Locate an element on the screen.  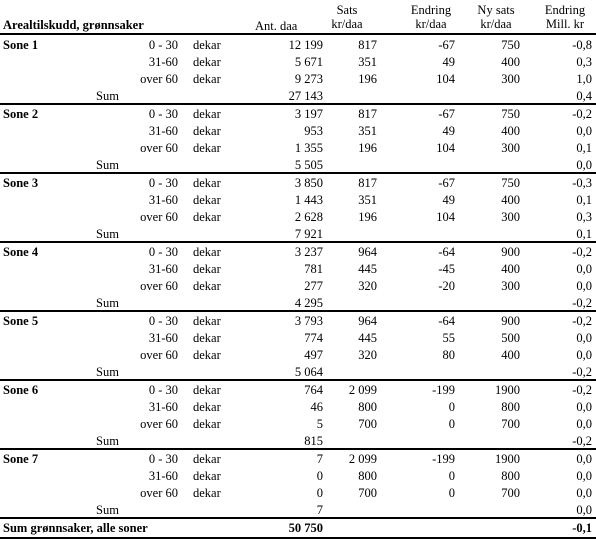
zone-name: Sone 7 is located at coordinates (21, 459).